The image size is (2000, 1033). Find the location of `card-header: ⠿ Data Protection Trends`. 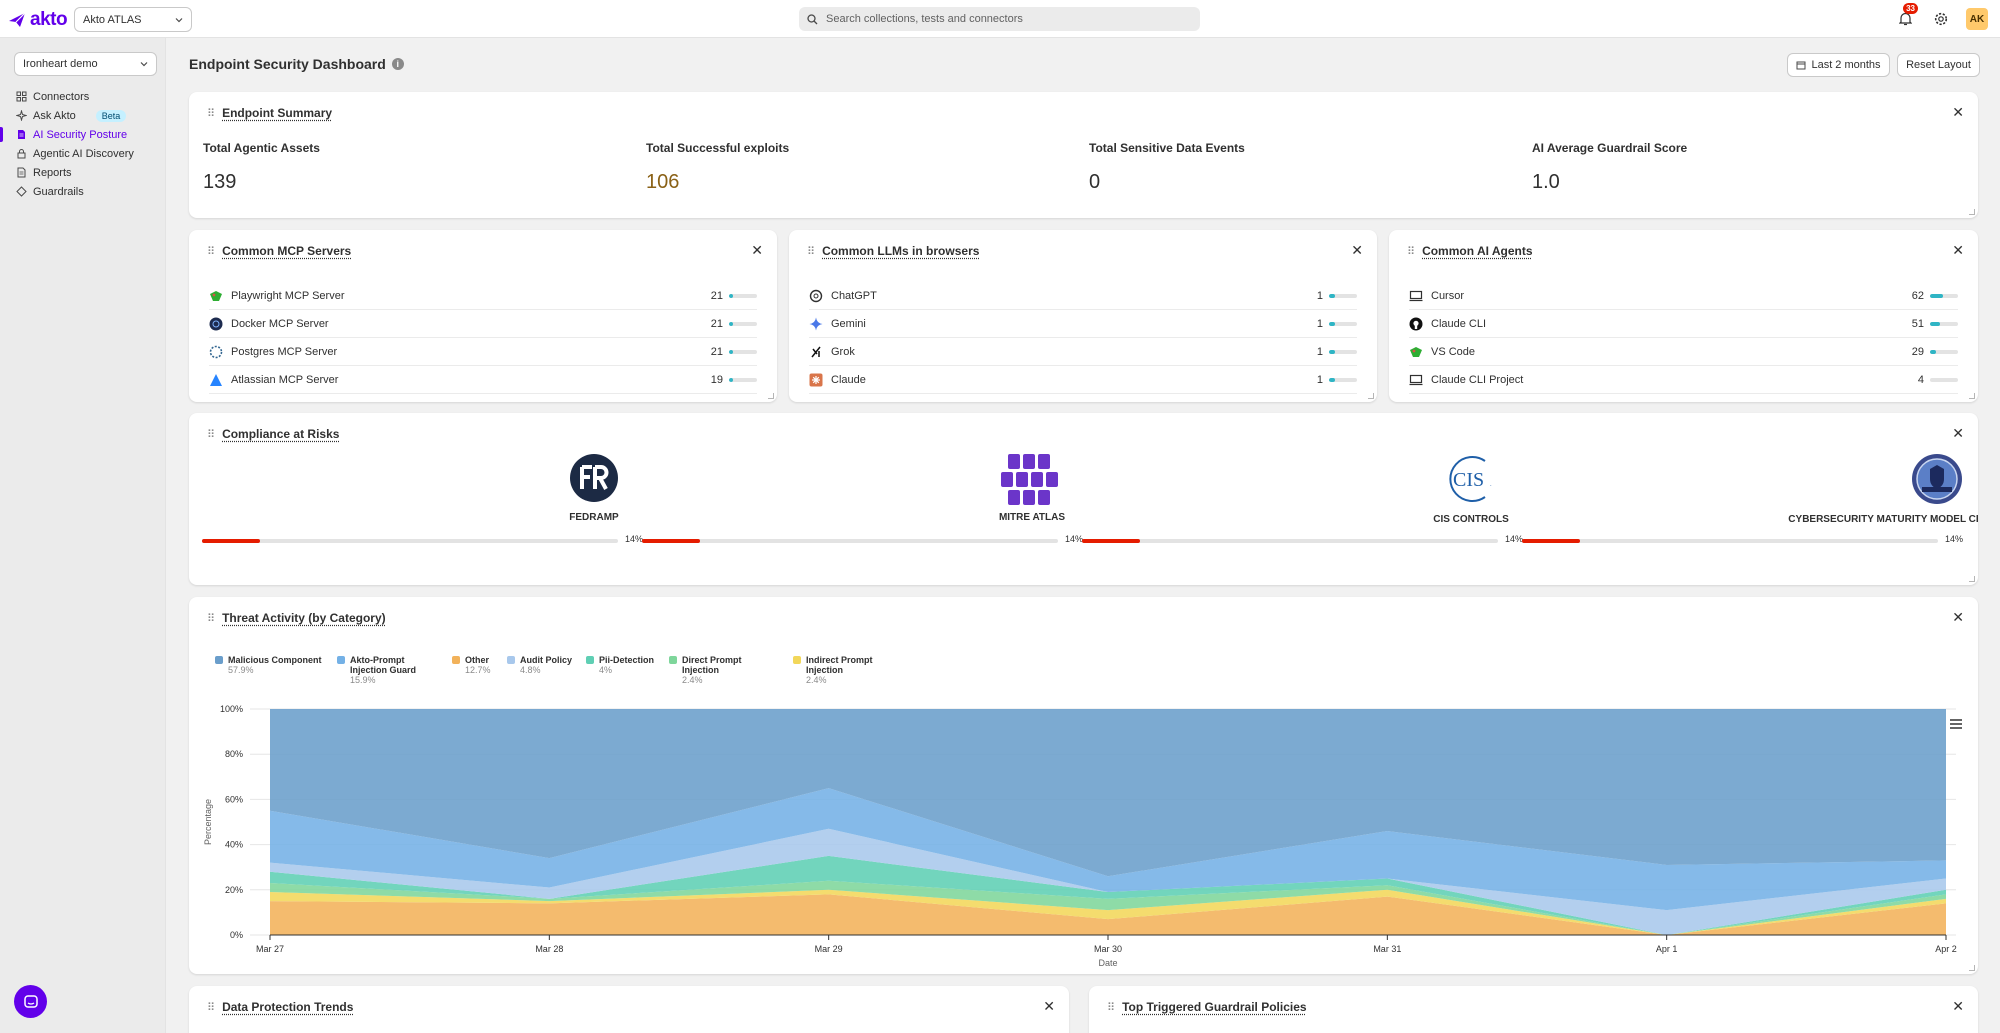

card-header: ⠿ Data Protection Trends is located at coordinates (280, 1007).